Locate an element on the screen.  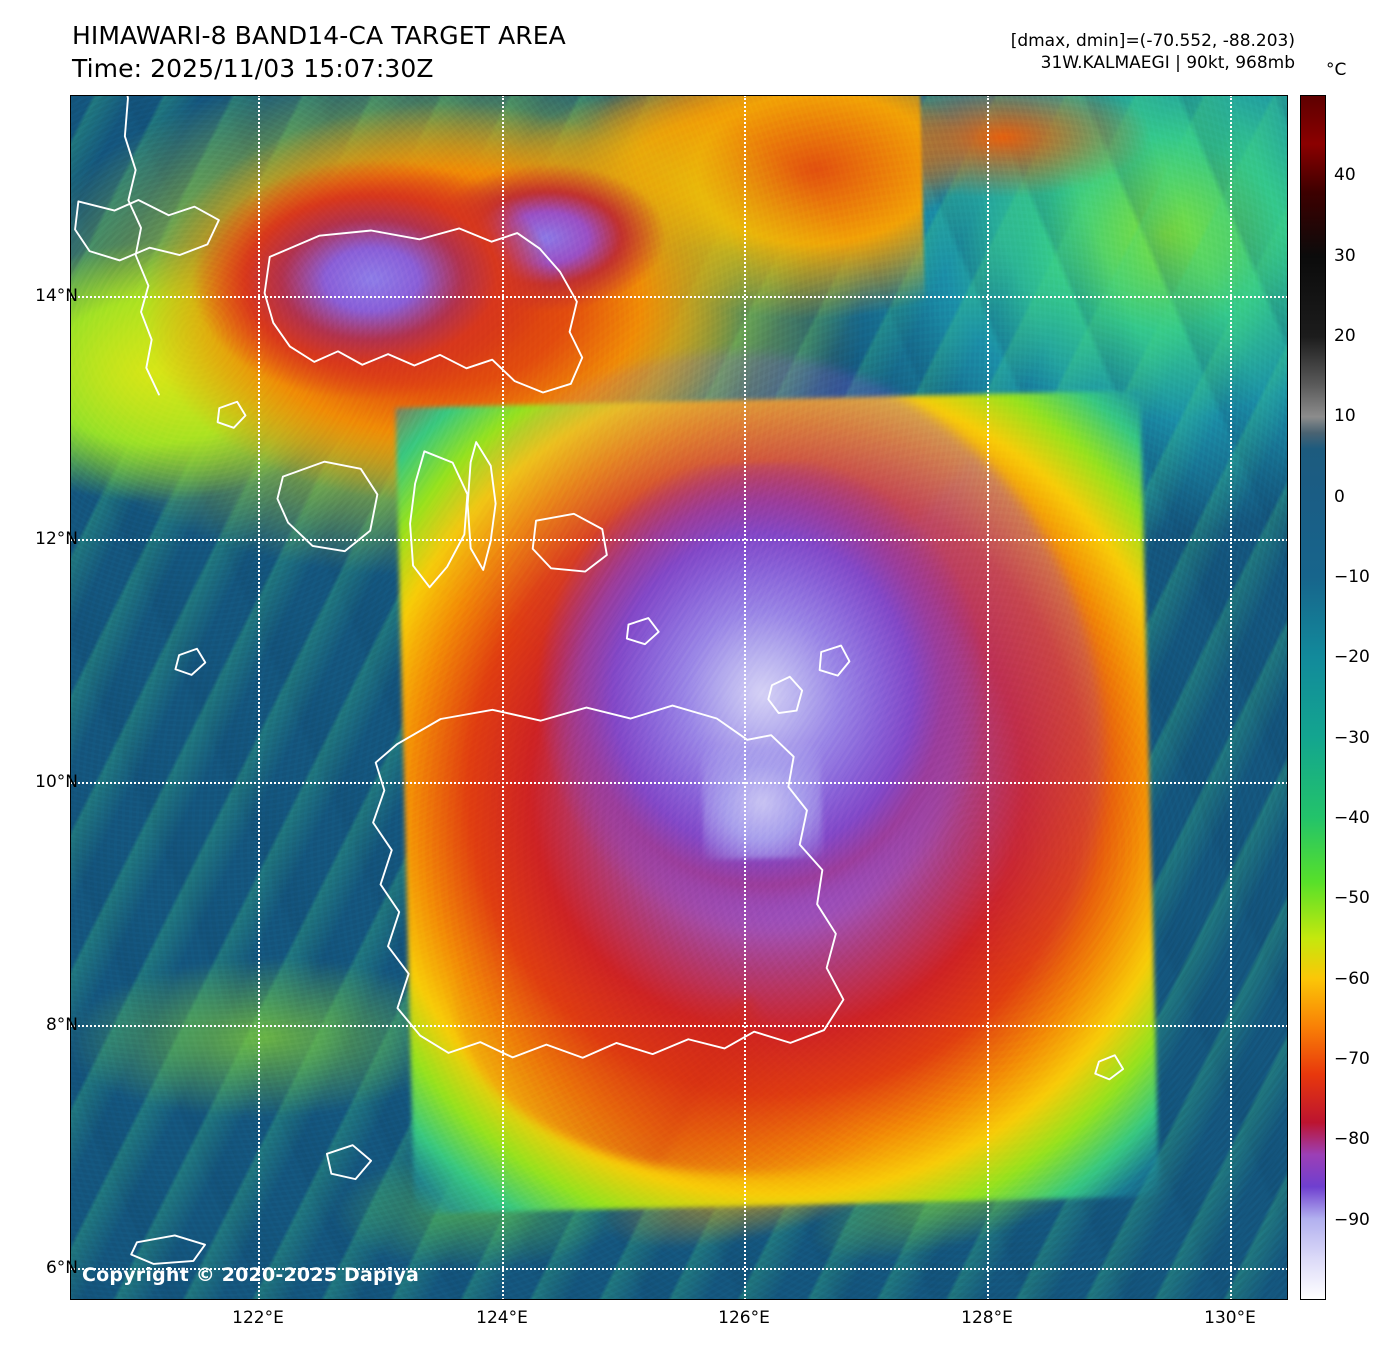
dmax-dmin-label: [dmax, dmin]=(-70.552, -88.203) is located at coordinates (1152, 41).